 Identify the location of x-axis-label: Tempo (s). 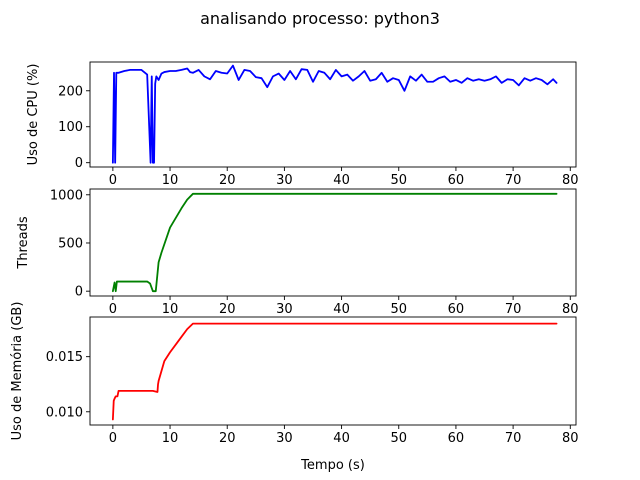
(332, 465).